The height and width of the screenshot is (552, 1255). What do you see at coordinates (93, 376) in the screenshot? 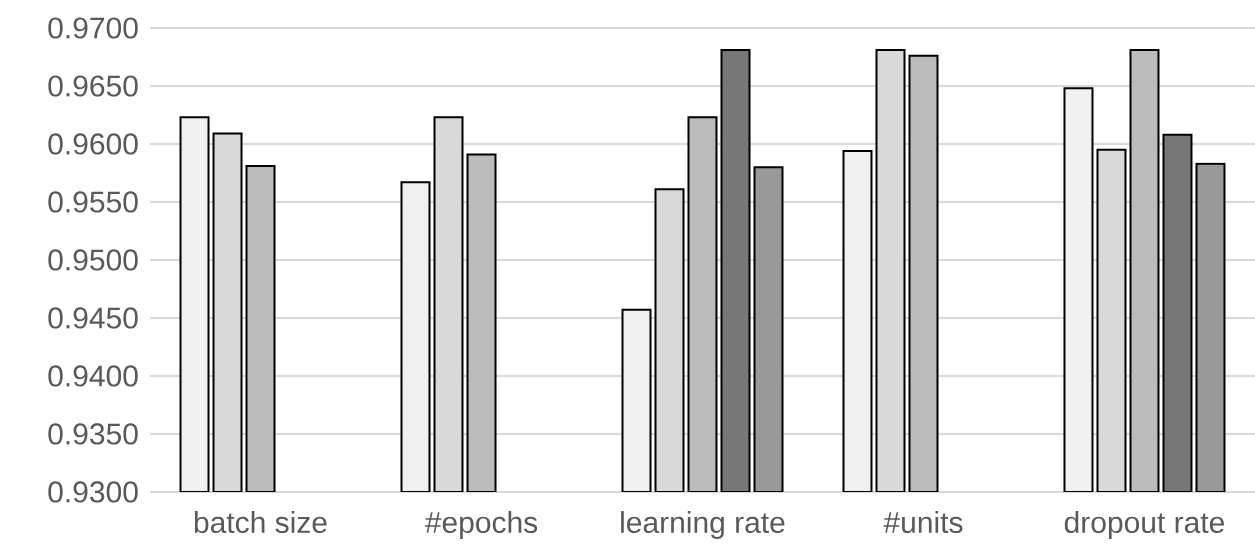
I see `y-tick-label: 0.9400` at bounding box center [93, 376].